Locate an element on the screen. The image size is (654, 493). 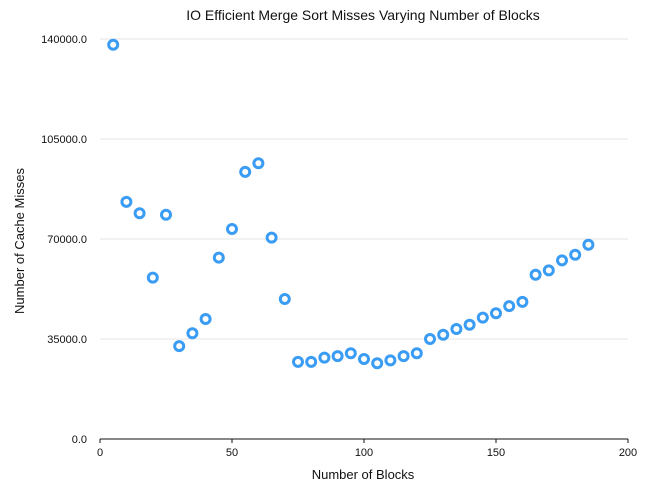
axes is located at coordinates (364, 440).